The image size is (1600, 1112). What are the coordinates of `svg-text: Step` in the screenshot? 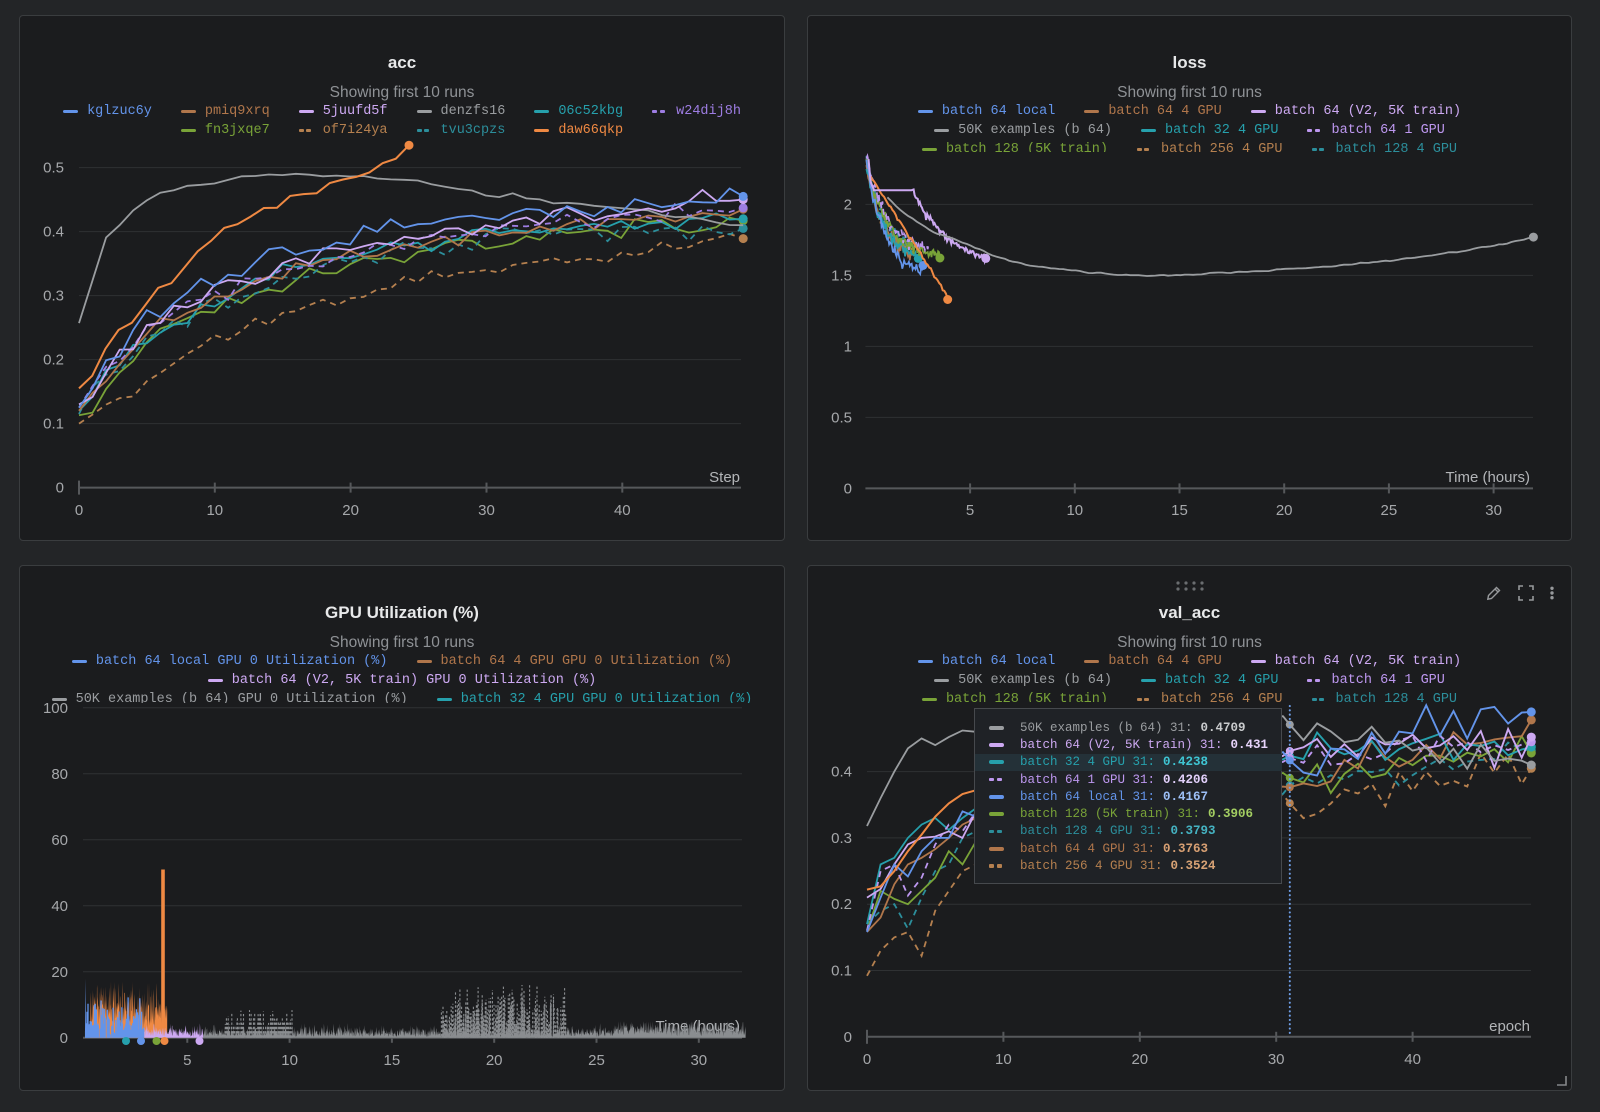 It's located at (724, 477).